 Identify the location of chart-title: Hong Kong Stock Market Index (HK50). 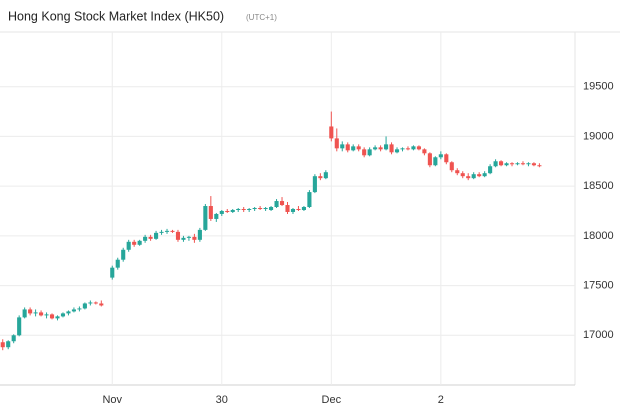
(116, 16).